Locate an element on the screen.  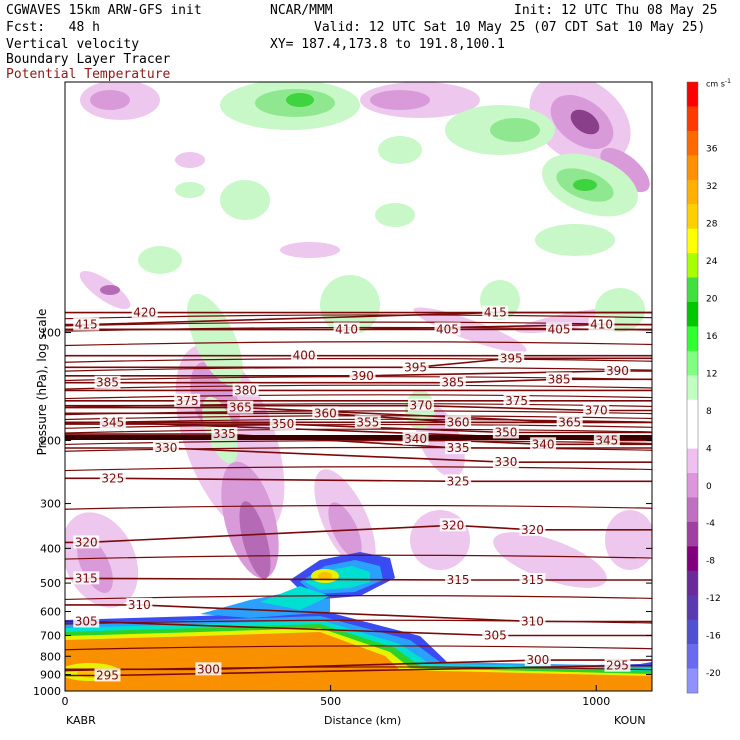
theta-label: 355 is located at coordinates (367, 422).